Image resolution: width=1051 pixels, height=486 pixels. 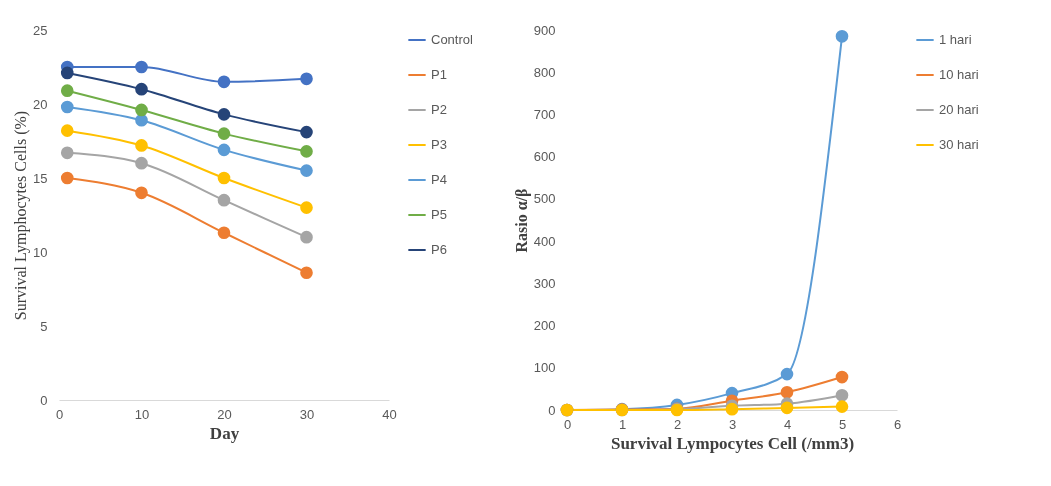 What do you see at coordinates (21, 215) in the screenshot?
I see `y-axis-title: Survival Lymphocytes Cells (%)` at bounding box center [21, 215].